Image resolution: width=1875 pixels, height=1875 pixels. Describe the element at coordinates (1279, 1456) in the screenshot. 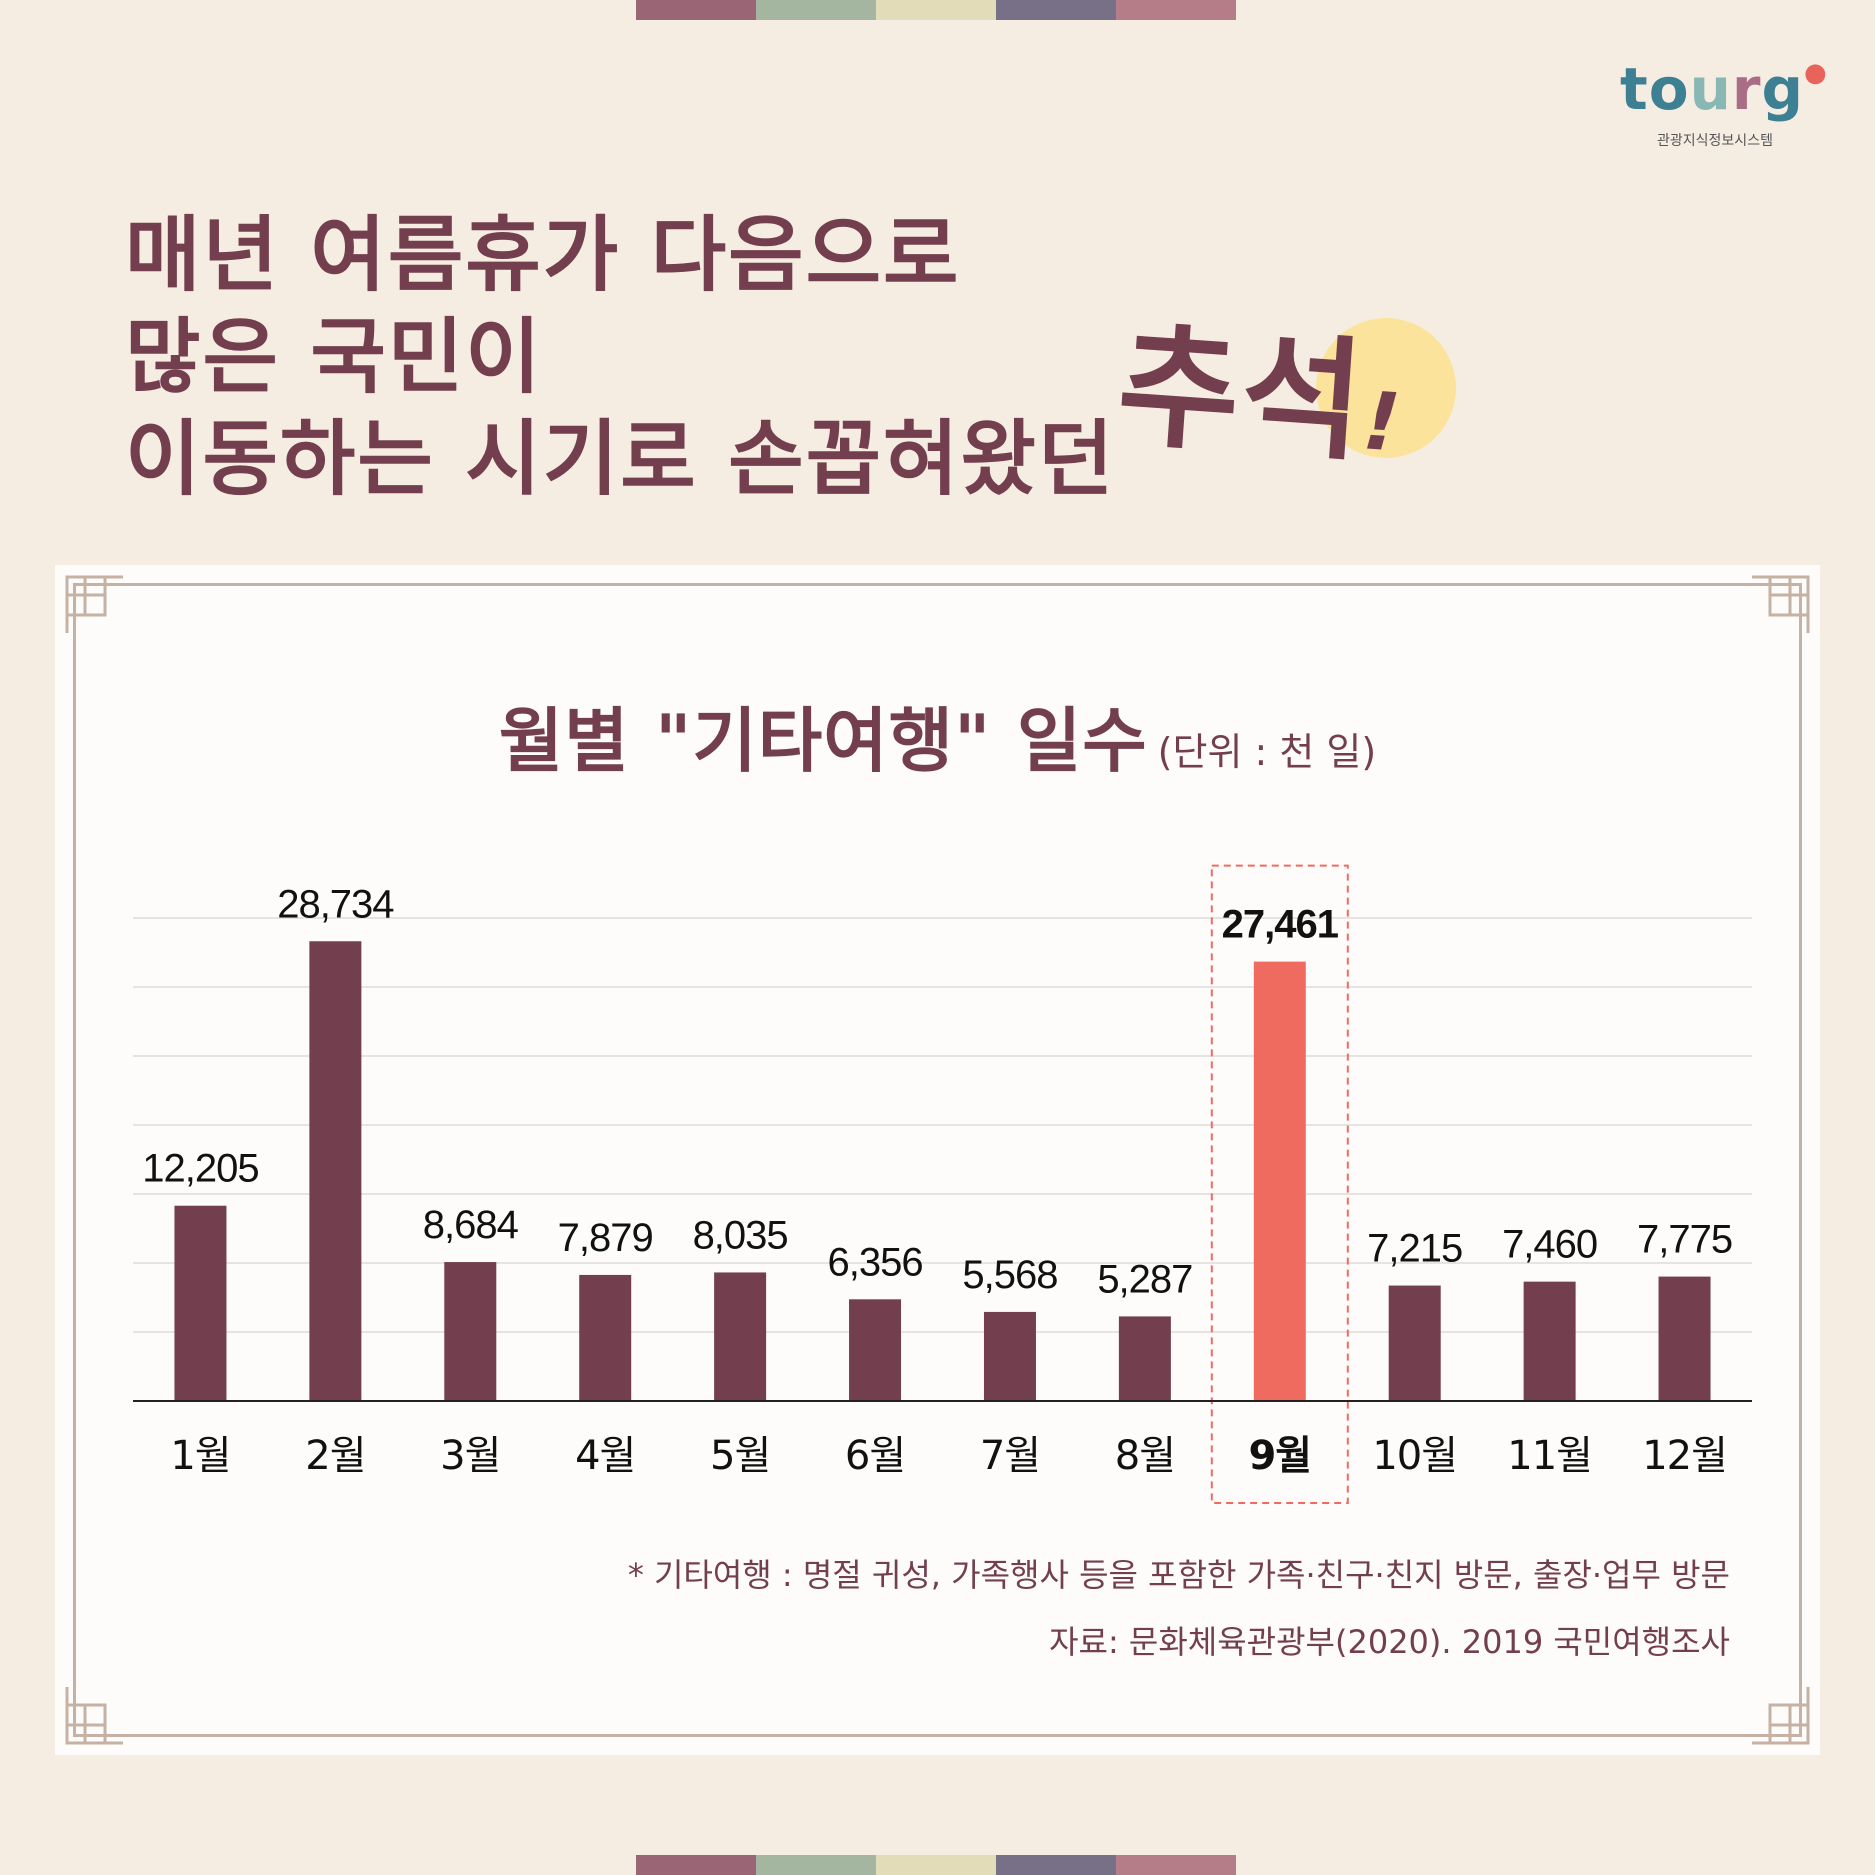

I see `category-label: 9월` at that location.